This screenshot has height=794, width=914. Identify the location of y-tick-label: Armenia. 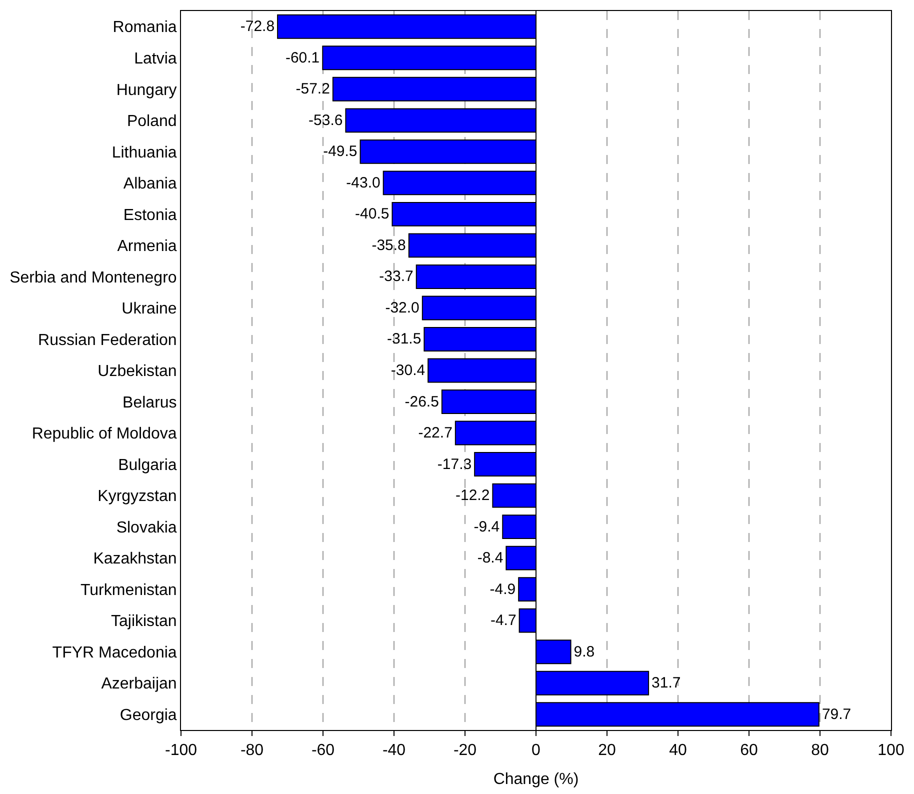
(147, 247).